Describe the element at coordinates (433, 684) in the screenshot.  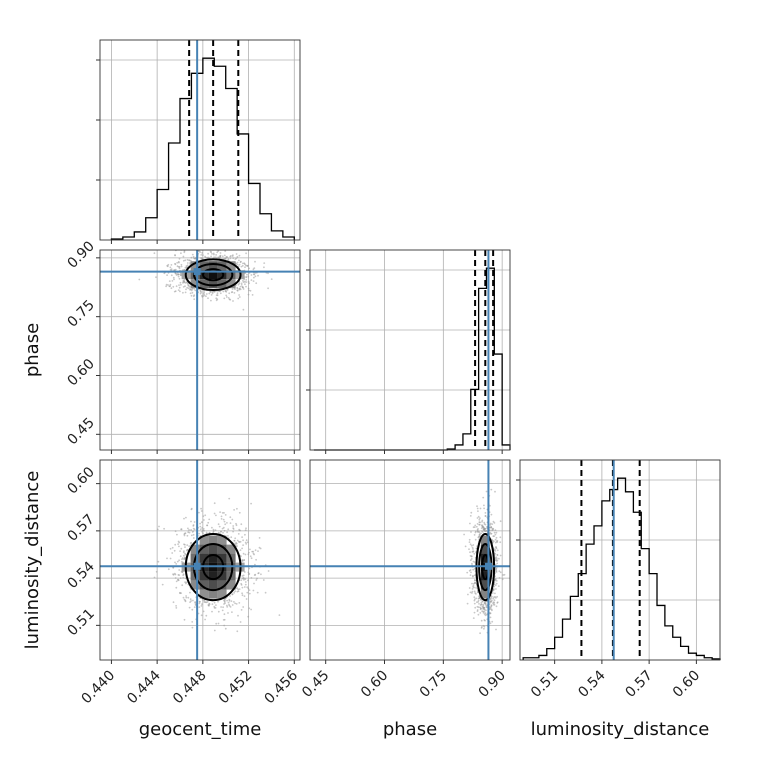
I see `x-tick-label-phase-2: 0.75` at that location.